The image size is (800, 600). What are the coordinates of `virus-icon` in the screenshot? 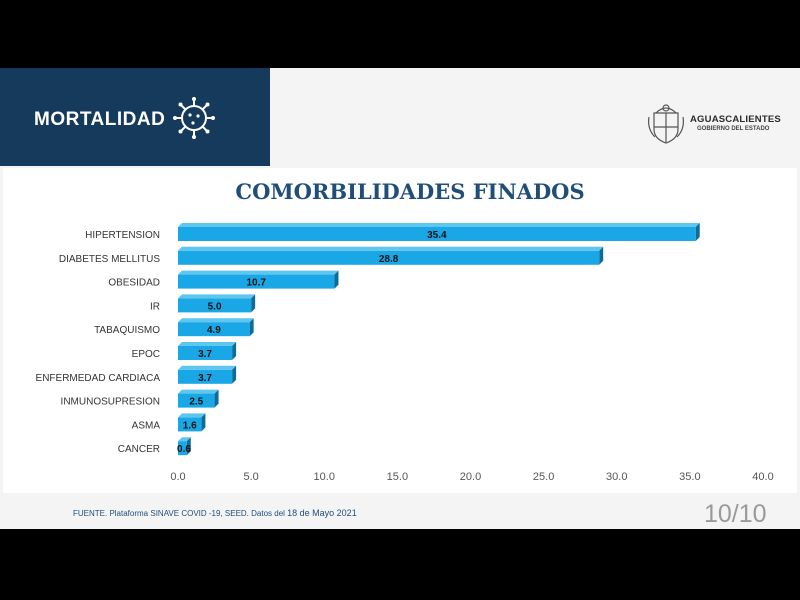 It's located at (194, 118).